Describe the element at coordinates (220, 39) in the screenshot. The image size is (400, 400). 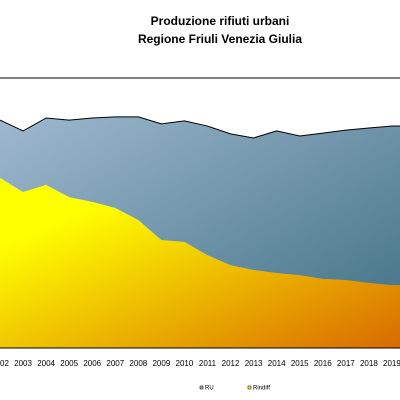
I see `chart-subtitle: Regione Friuli Venezia Giulia` at that location.